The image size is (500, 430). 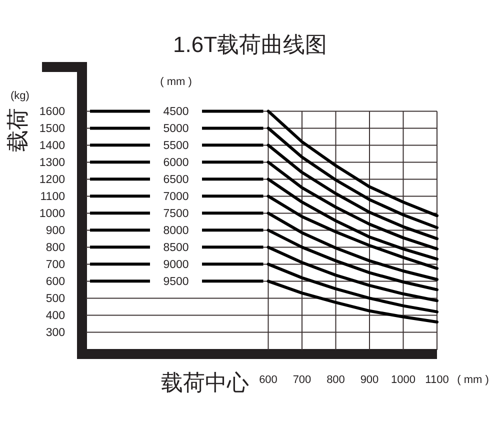 What do you see at coordinates (52, 163) in the screenshot?
I see `y-tick-label: 1300` at bounding box center [52, 163].